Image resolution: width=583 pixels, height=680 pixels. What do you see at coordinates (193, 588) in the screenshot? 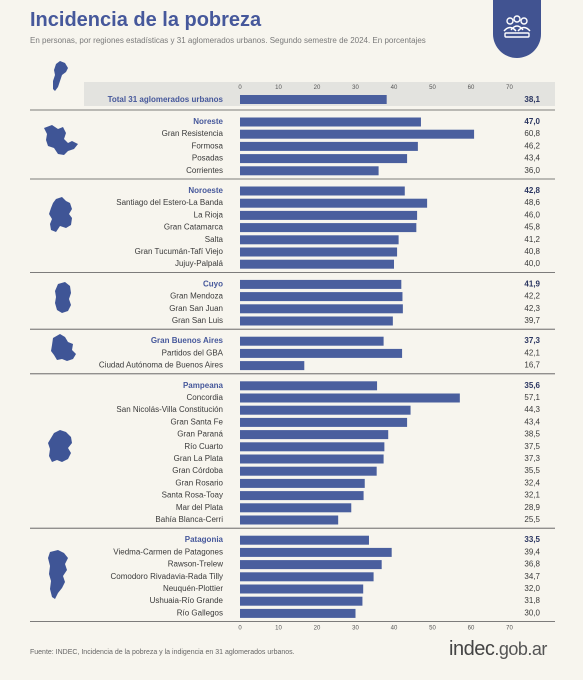
I see `city-label: Neuquén-Plottier` at bounding box center [193, 588].